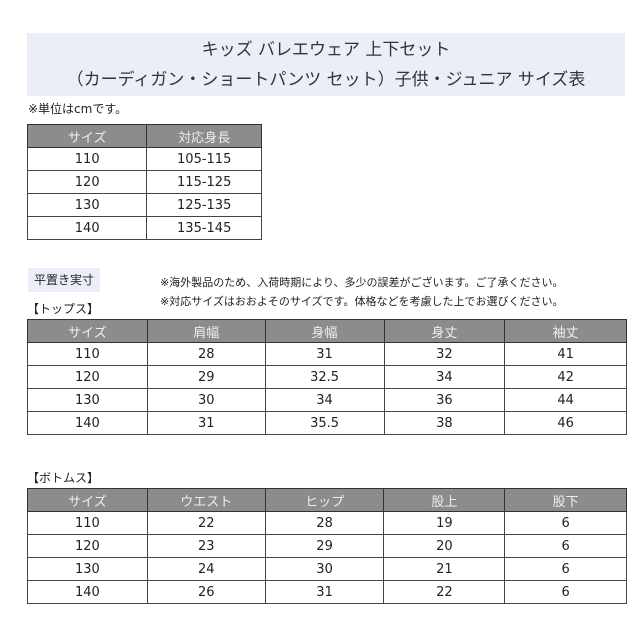  I want to click on table-cell: 36, so click(444, 400).